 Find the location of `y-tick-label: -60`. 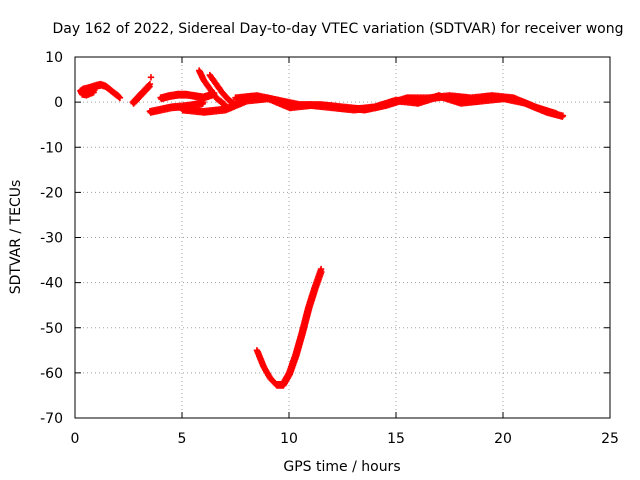

y-tick-label: -60 is located at coordinates (51, 374).